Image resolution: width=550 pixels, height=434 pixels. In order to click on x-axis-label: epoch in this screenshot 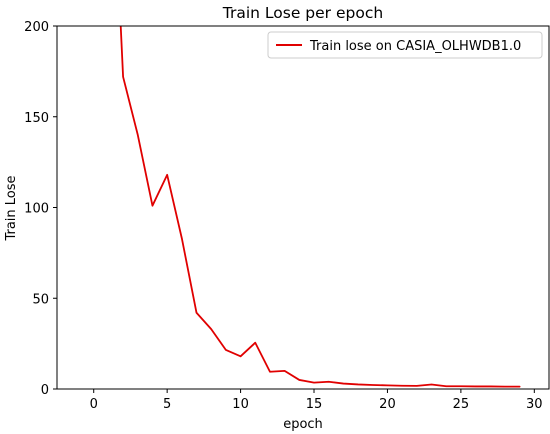, I will do `click(303, 424)`.